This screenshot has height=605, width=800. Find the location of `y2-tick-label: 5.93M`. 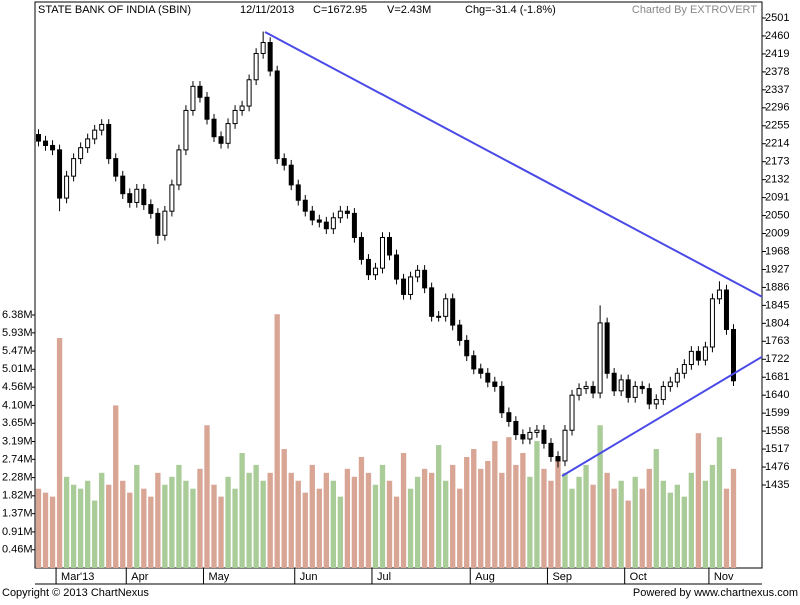

y2-tick-label: 5.93M is located at coordinates (17, 333).